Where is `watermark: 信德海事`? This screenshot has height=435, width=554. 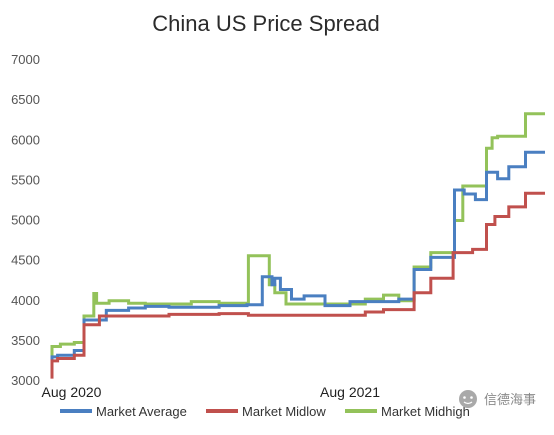 watermark: 信德海事 is located at coordinates (497, 399).